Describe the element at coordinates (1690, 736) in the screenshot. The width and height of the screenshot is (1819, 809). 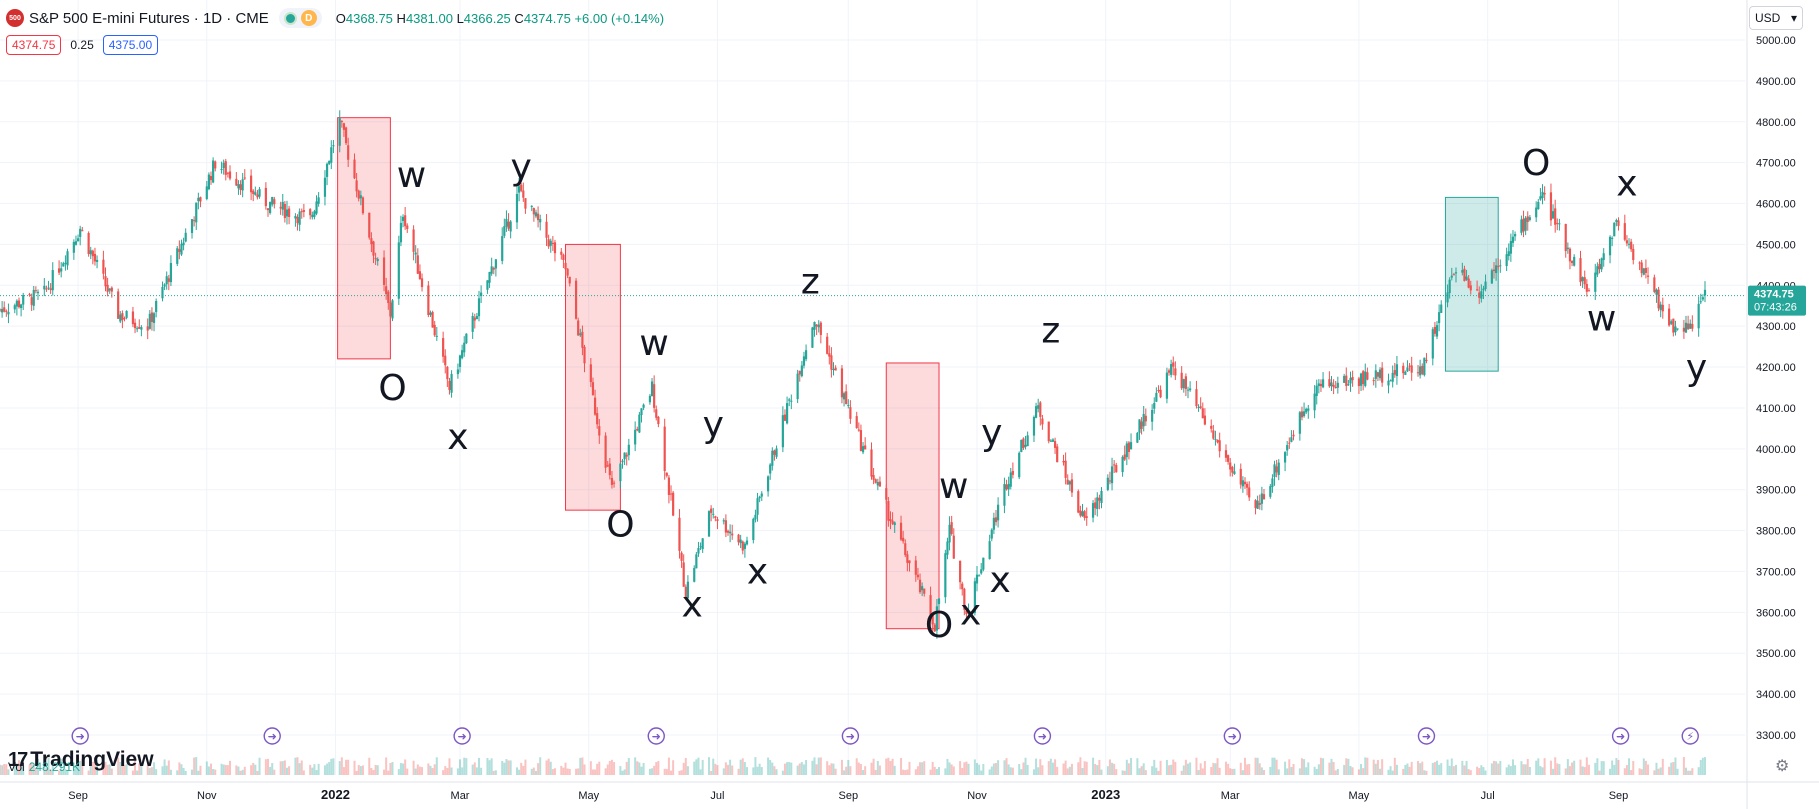
I see `lightning-icon: ⚡` at that location.